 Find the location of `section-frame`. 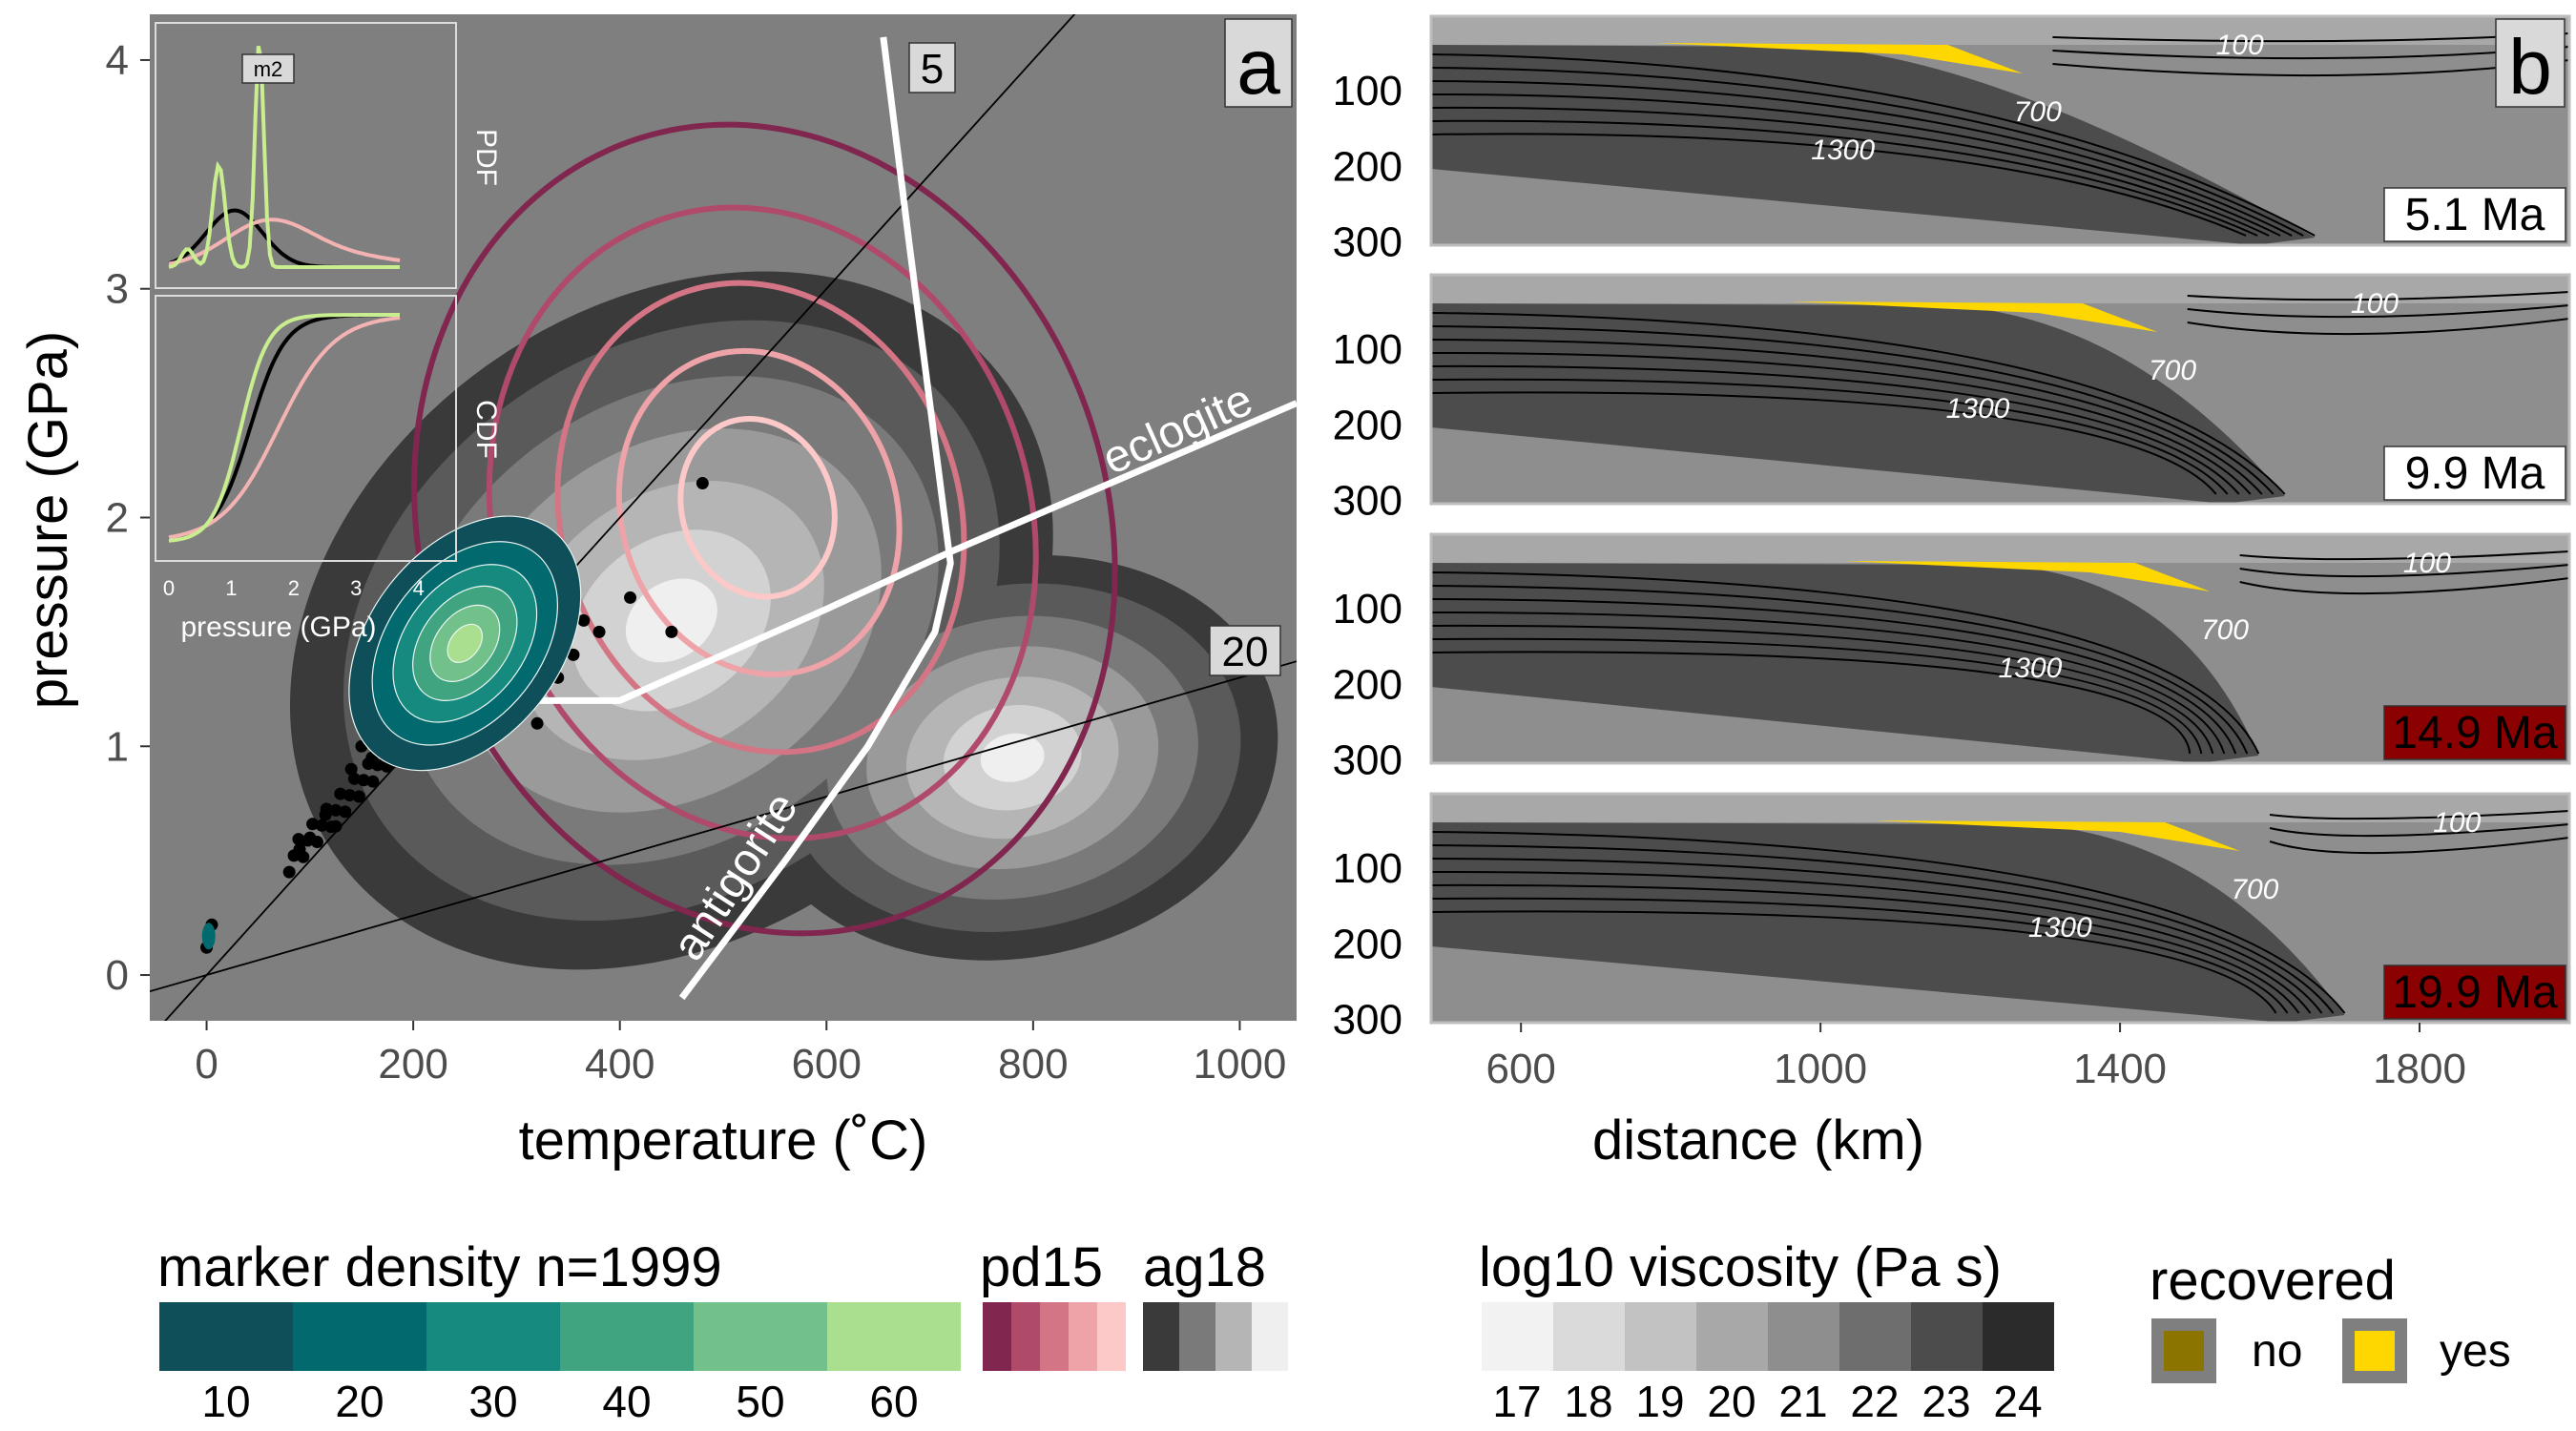

section-frame is located at coordinates (2000, 908).